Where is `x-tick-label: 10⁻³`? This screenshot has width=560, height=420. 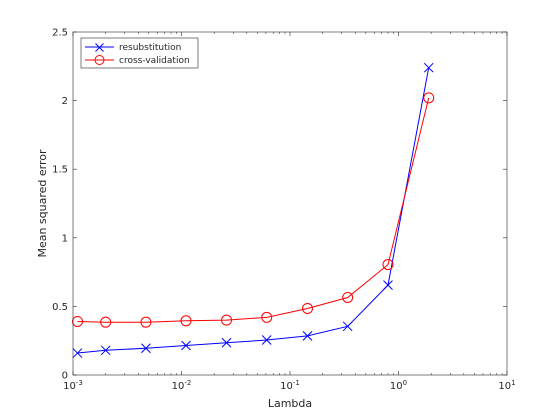 x-tick-label: 10⁻³ is located at coordinates (73, 385).